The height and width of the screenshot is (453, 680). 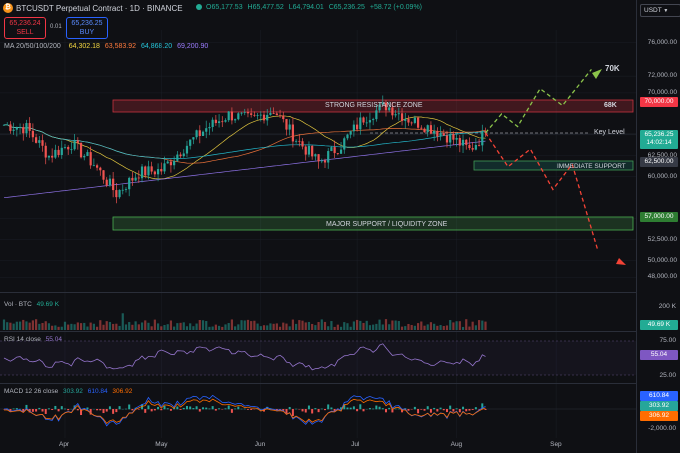 What do you see at coordinates (318, 383) in the screenshot?
I see `macd-pane-divider` at bounding box center [318, 383].